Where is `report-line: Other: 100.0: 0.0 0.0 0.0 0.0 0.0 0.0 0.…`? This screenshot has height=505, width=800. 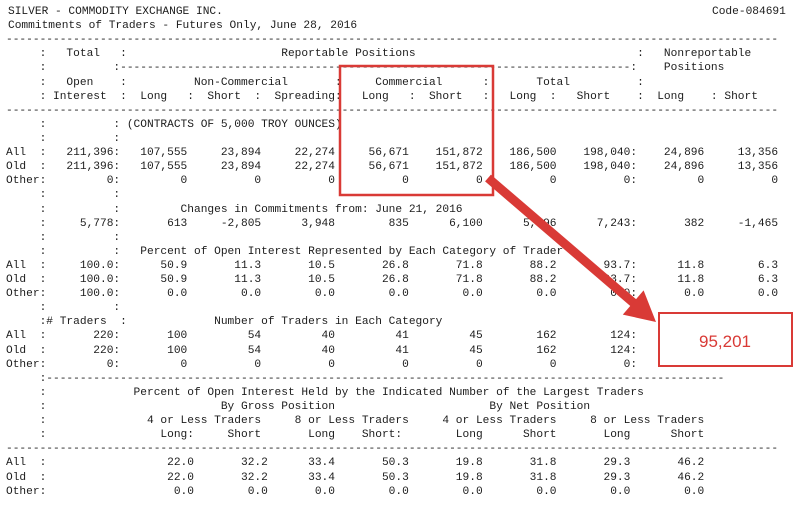
report-line: Other: 100.0: 0.0 0.0 0.0 0.0 0.0 0.0 0.… is located at coordinates (392, 294).